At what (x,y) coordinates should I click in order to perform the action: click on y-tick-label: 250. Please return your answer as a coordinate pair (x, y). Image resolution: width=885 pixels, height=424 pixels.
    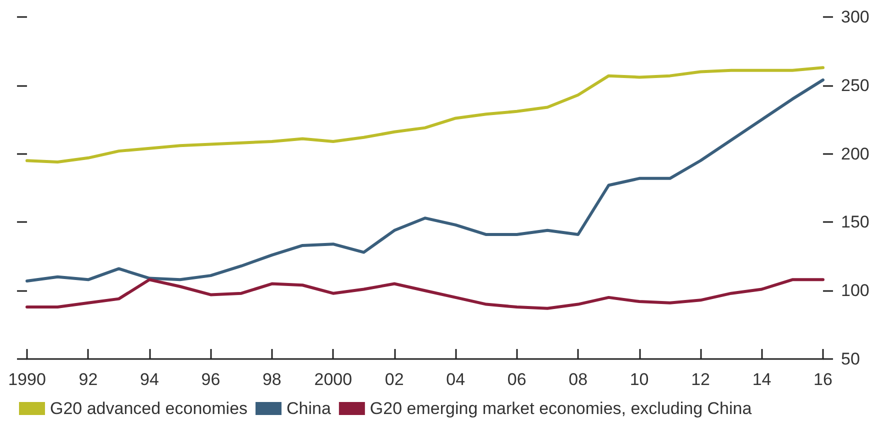
    Looking at the image, I should click on (855, 85).